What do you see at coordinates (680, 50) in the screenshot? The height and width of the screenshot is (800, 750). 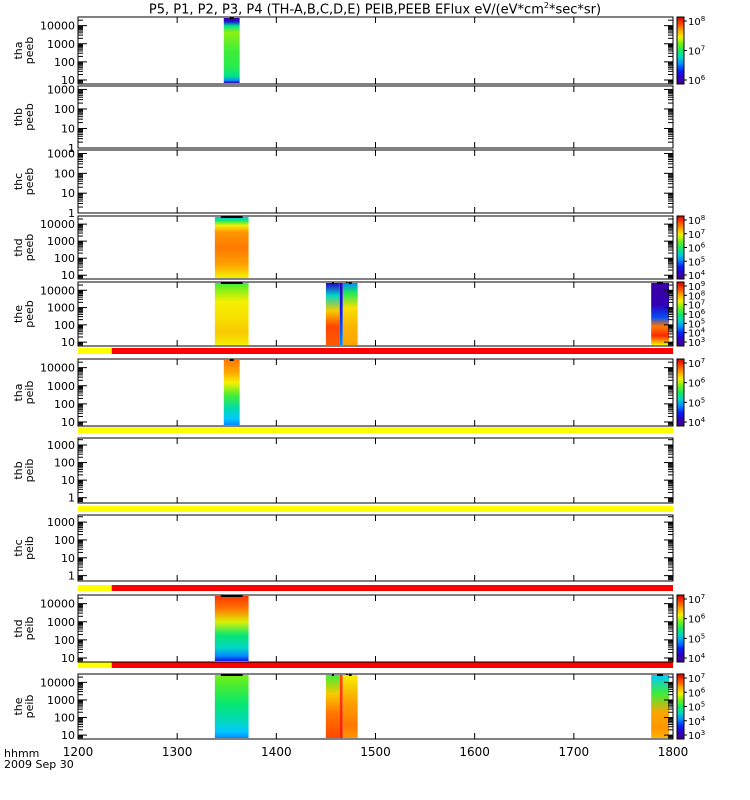 I see `colorbar-tha-peeb` at bounding box center [680, 50].